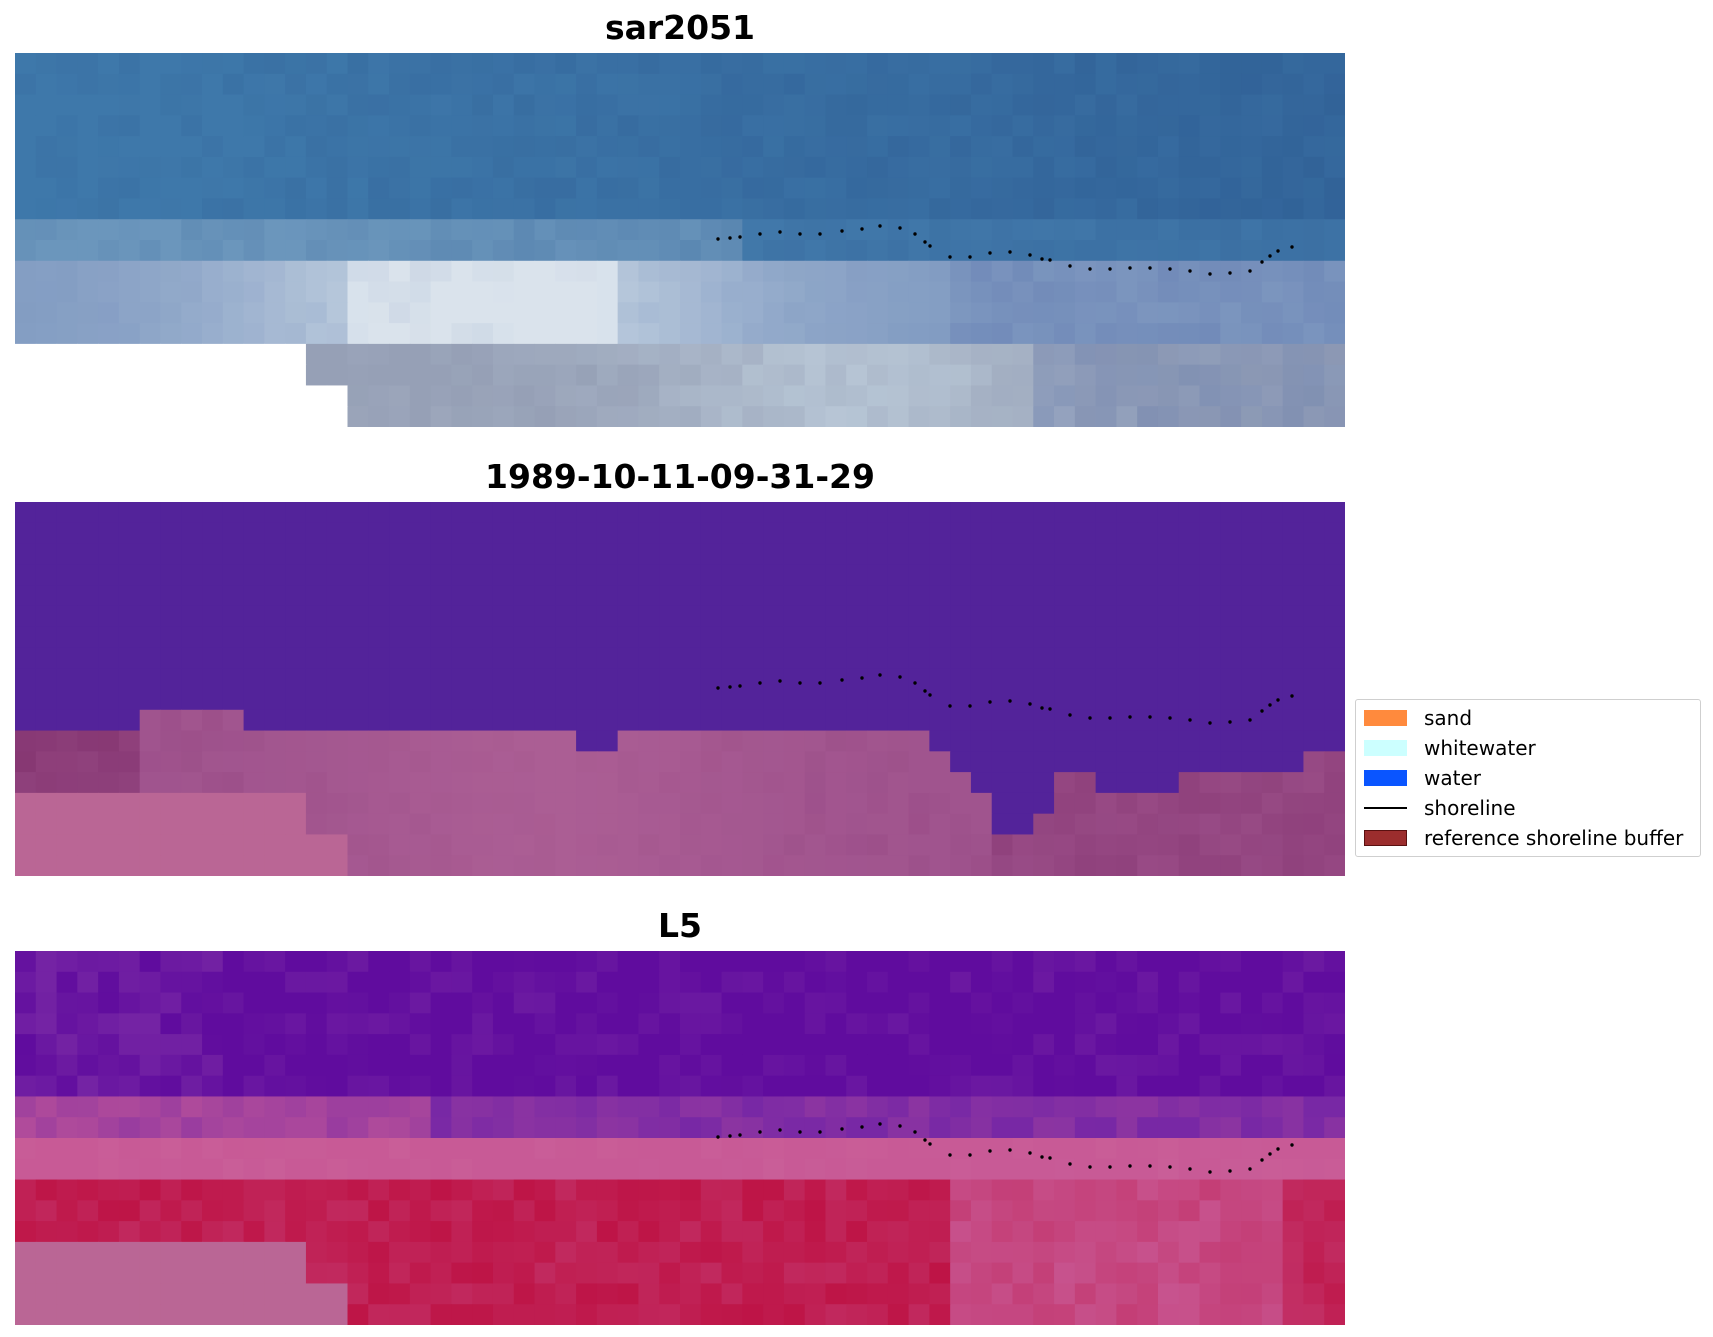 The image size is (1713, 1337). What do you see at coordinates (1554, 838) in the screenshot?
I see `legend-label-reference-buffer: reference shoreline buffer` at bounding box center [1554, 838].